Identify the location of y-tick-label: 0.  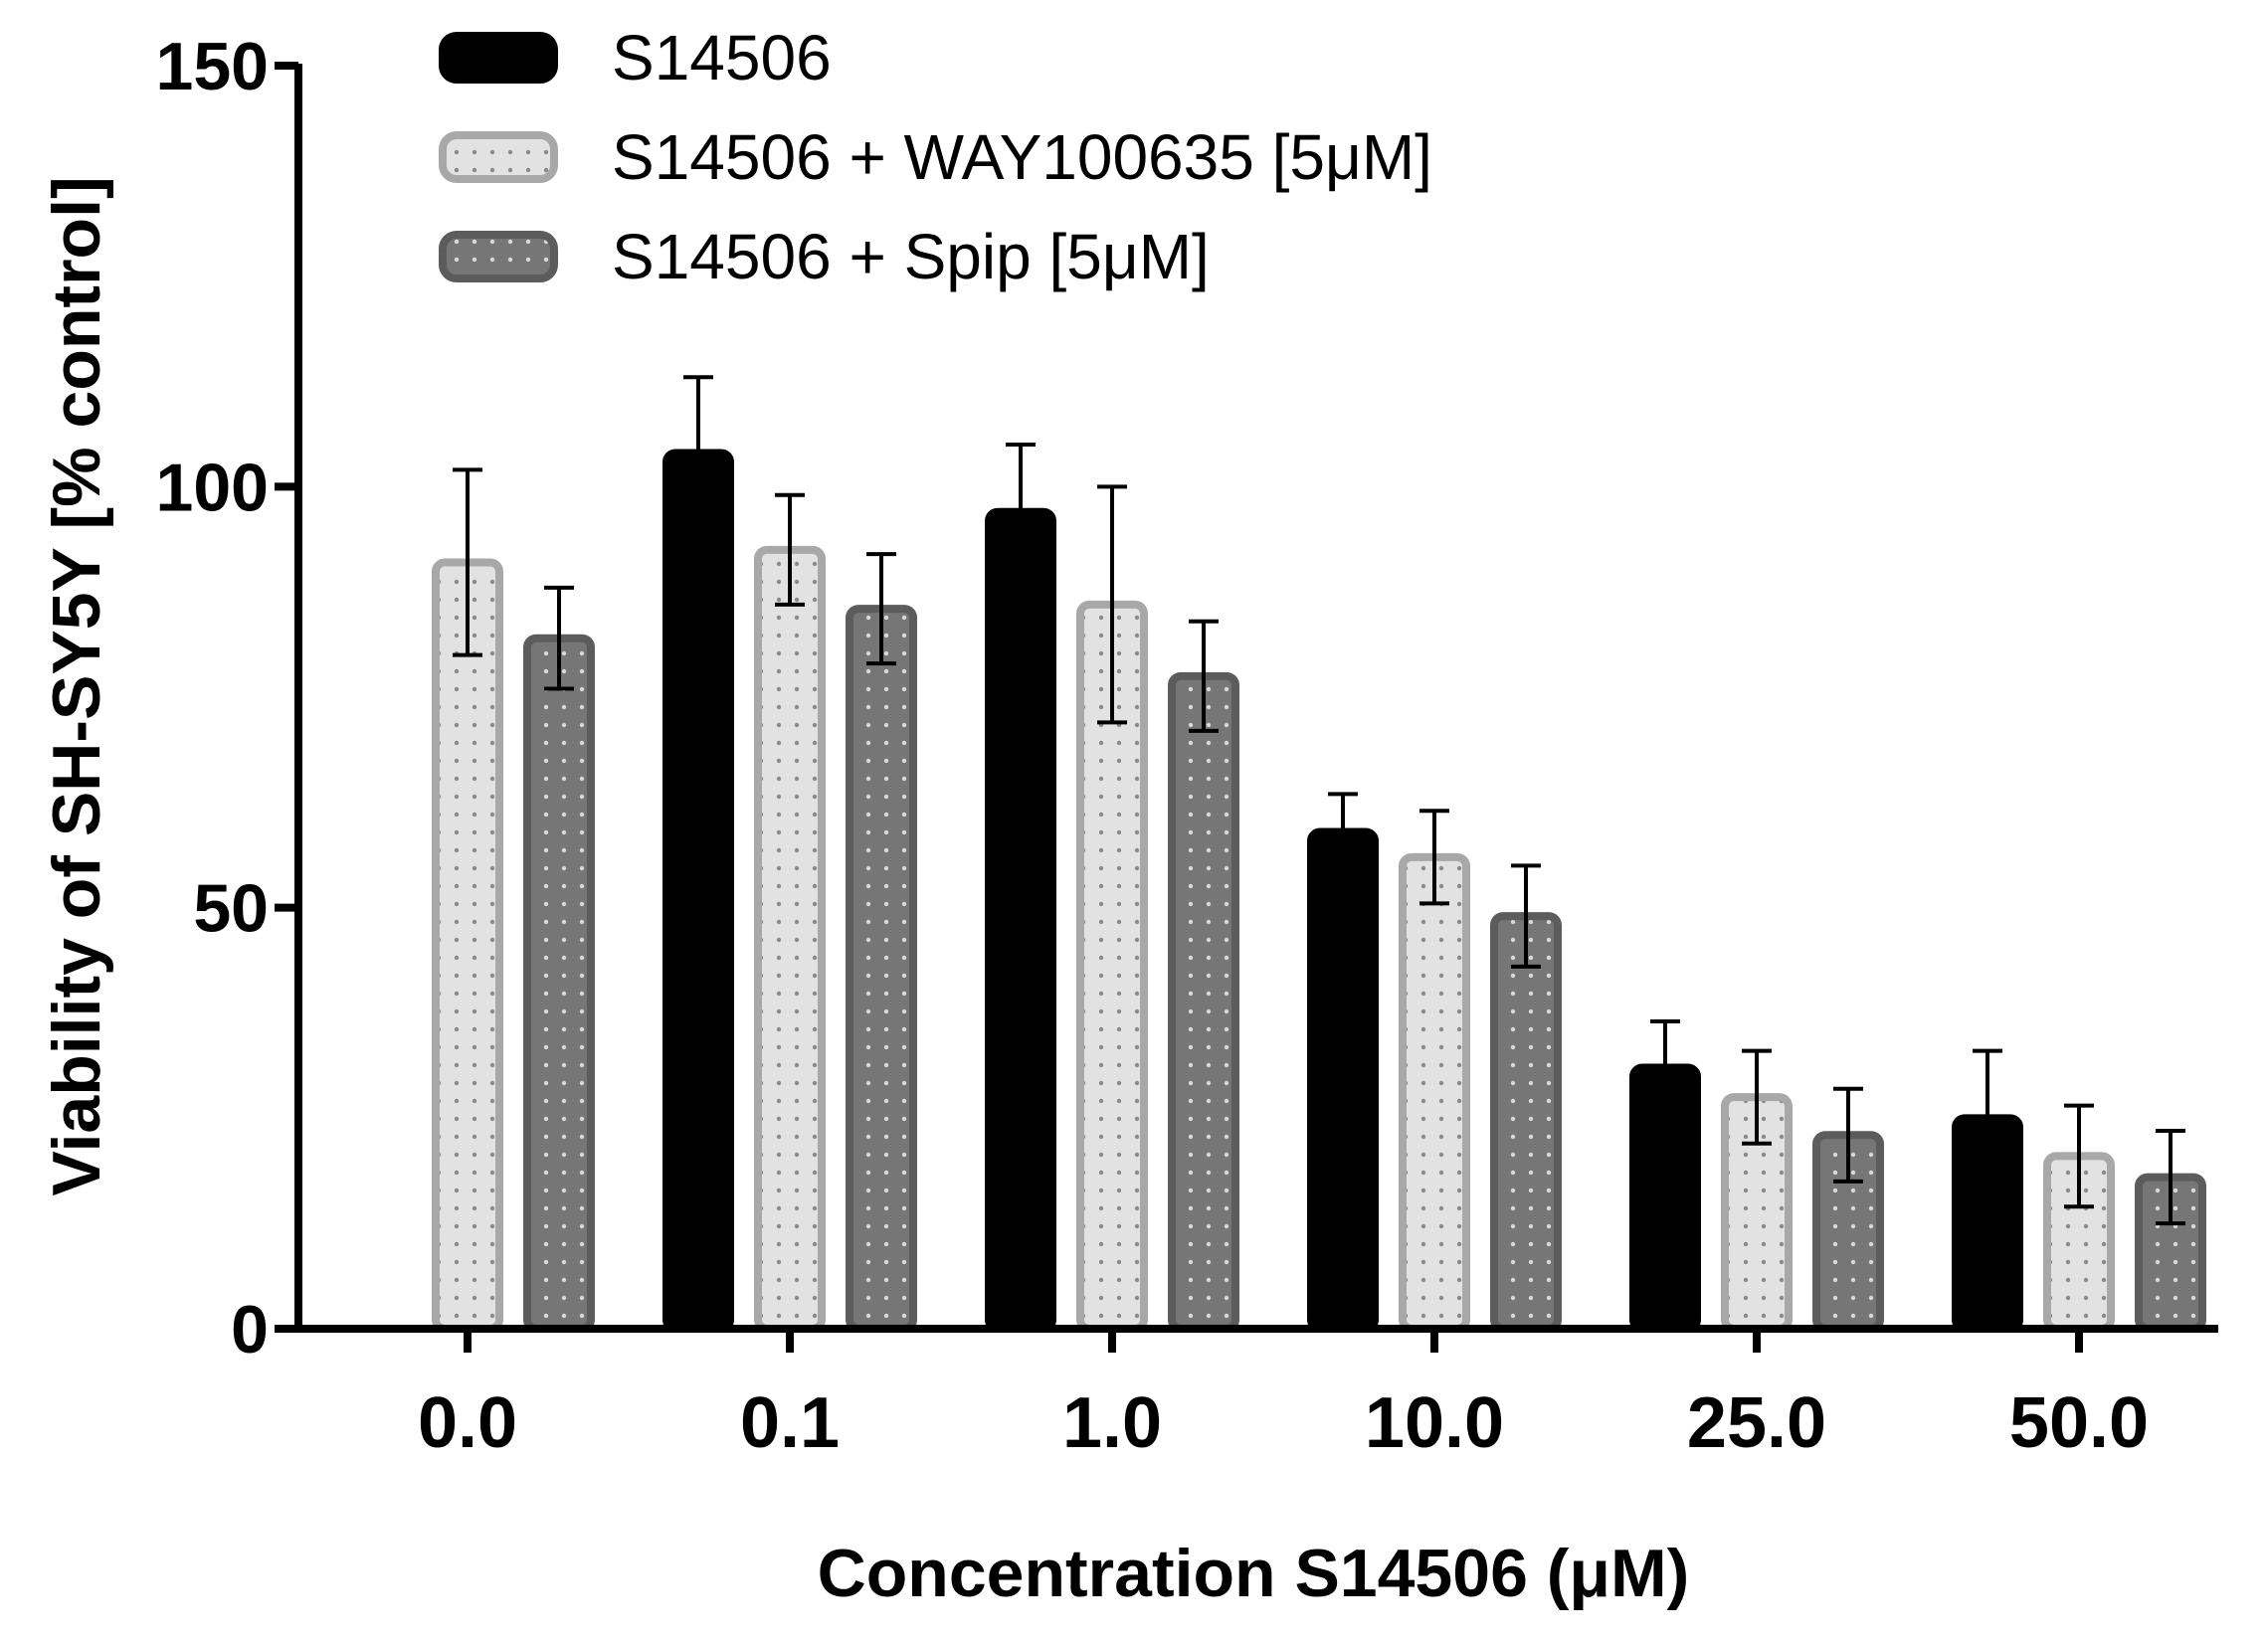
(250, 1330).